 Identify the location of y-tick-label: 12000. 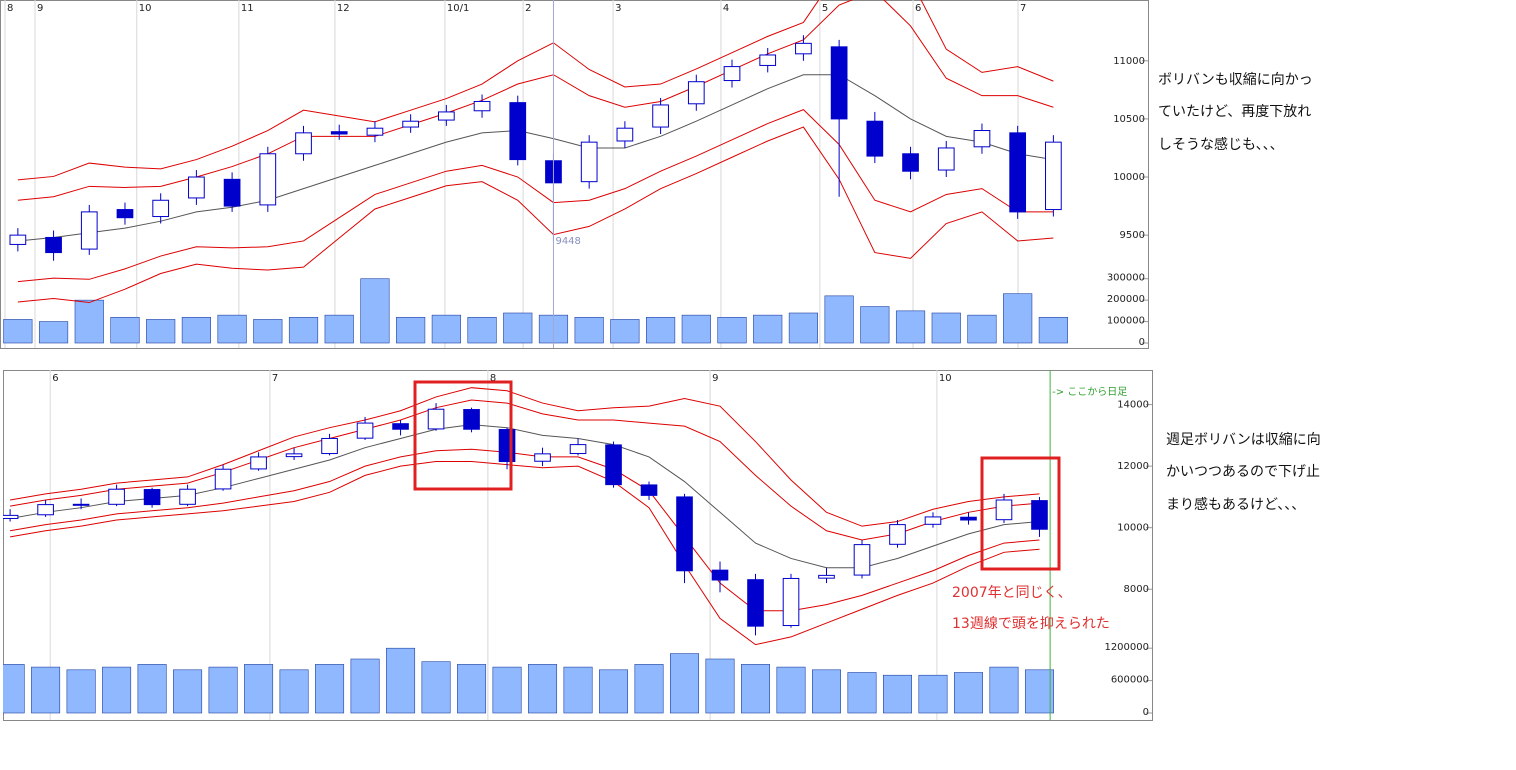
(1133, 466).